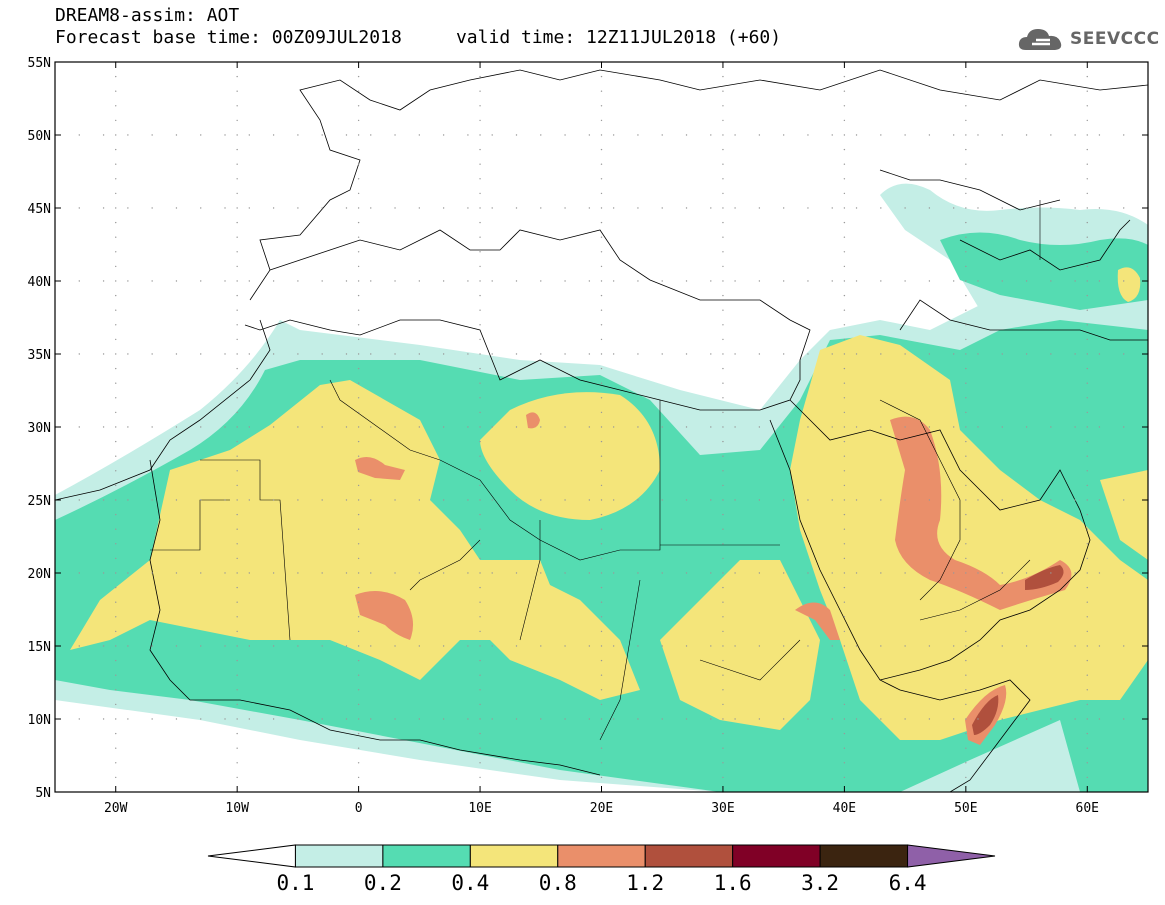 The width and height of the screenshot is (1165, 905). What do you see at coordinates (740, 645) in the screenshot?
I see `aot-band-0.4-sudan` at bounding box center [740, 645].